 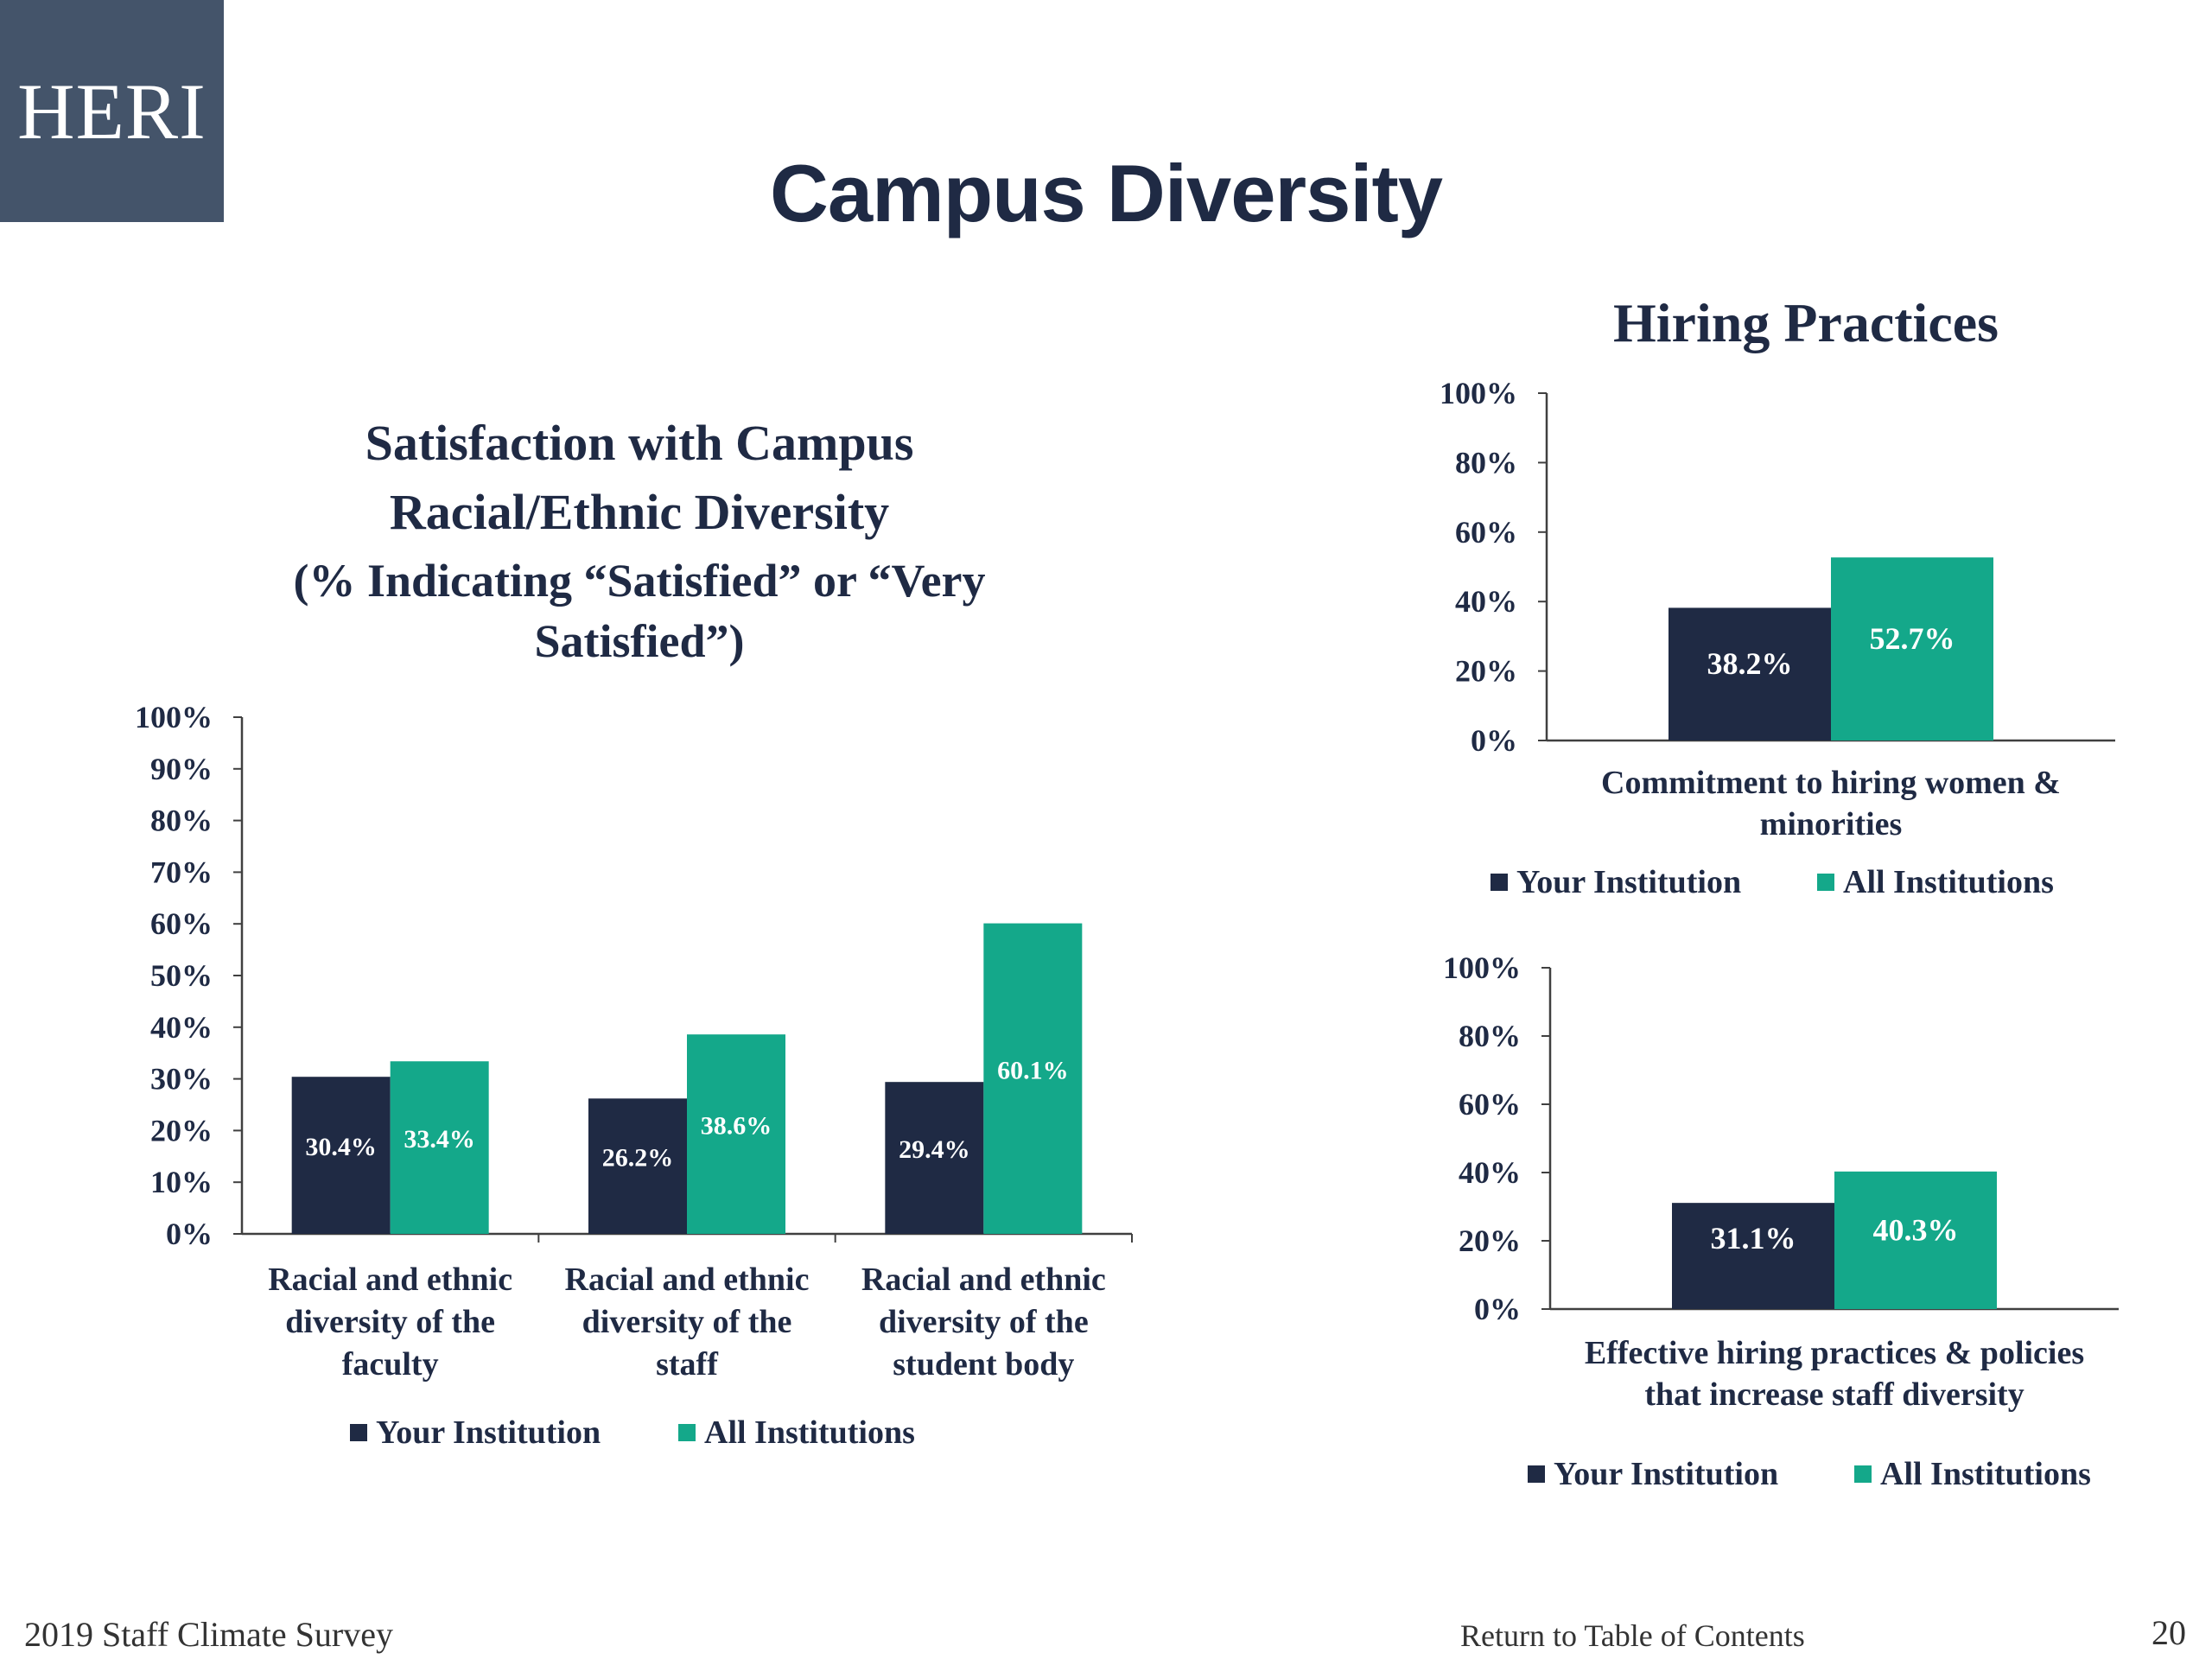 I want to click on y-tick-label: 10%, so click(x=181, y=1182).